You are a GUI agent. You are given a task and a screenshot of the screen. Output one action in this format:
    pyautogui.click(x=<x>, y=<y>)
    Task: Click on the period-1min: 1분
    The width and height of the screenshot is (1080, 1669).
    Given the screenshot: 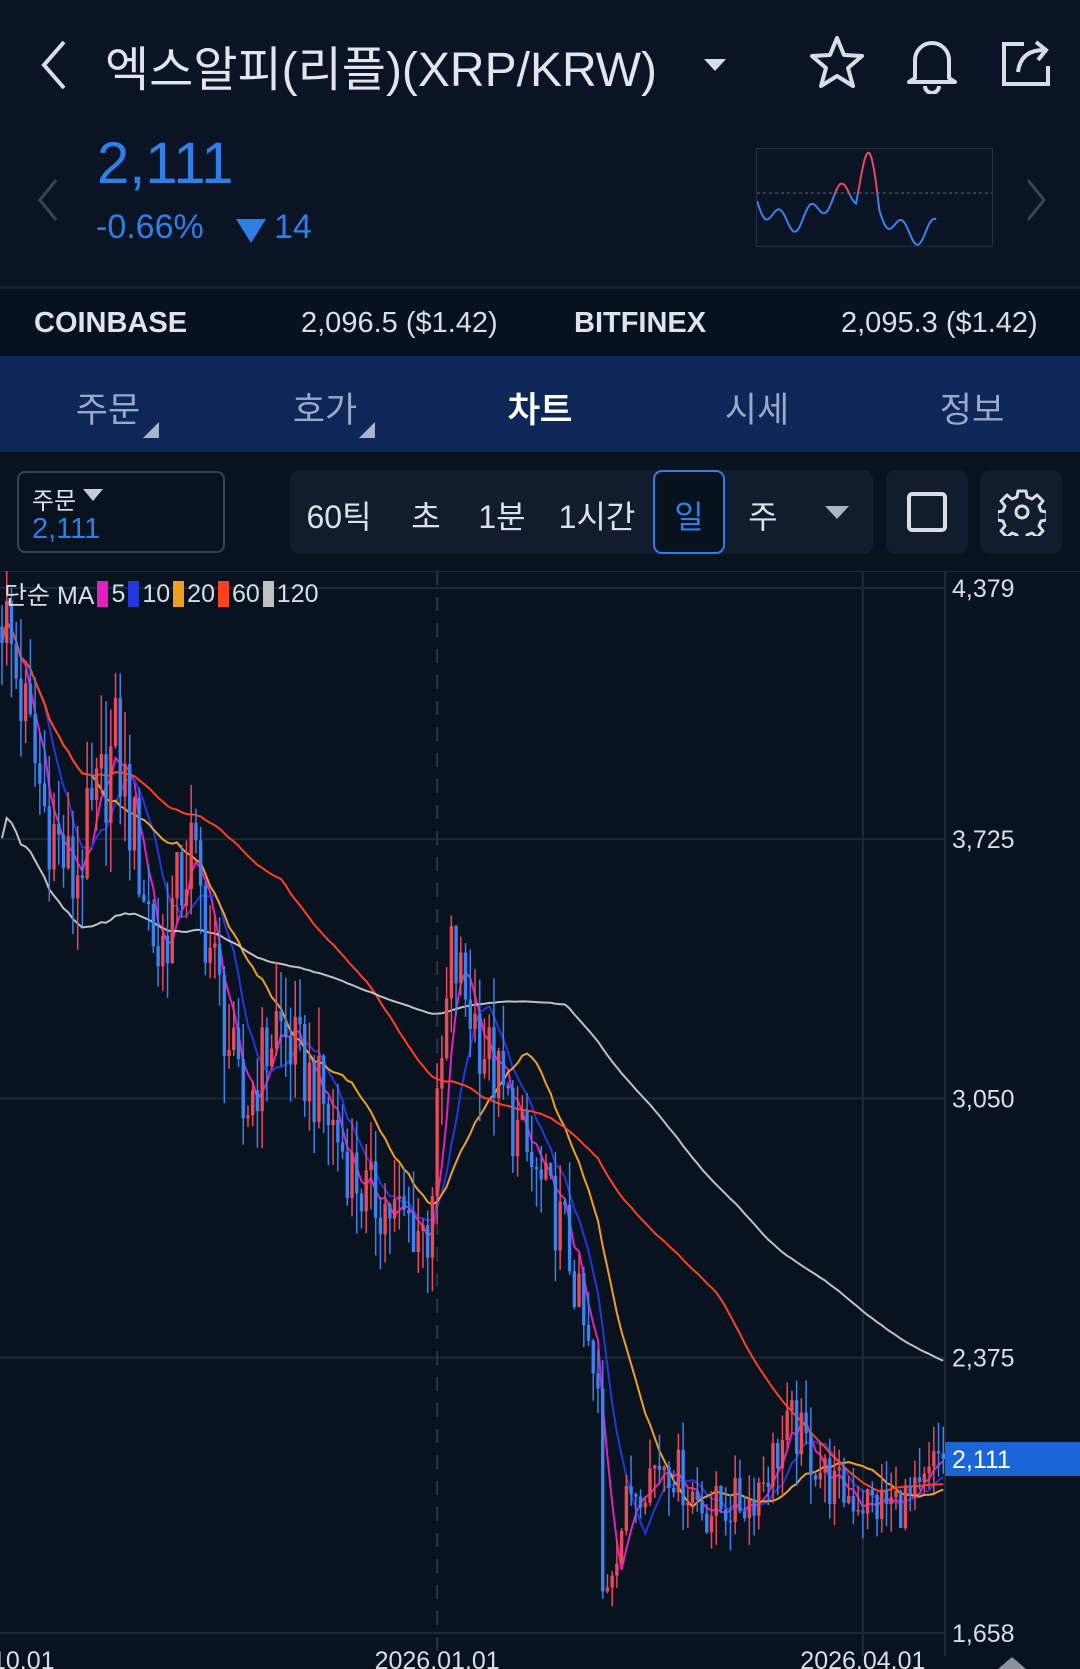 What is the action you would take?
    pyautogui.click(x=502, y=517)
    